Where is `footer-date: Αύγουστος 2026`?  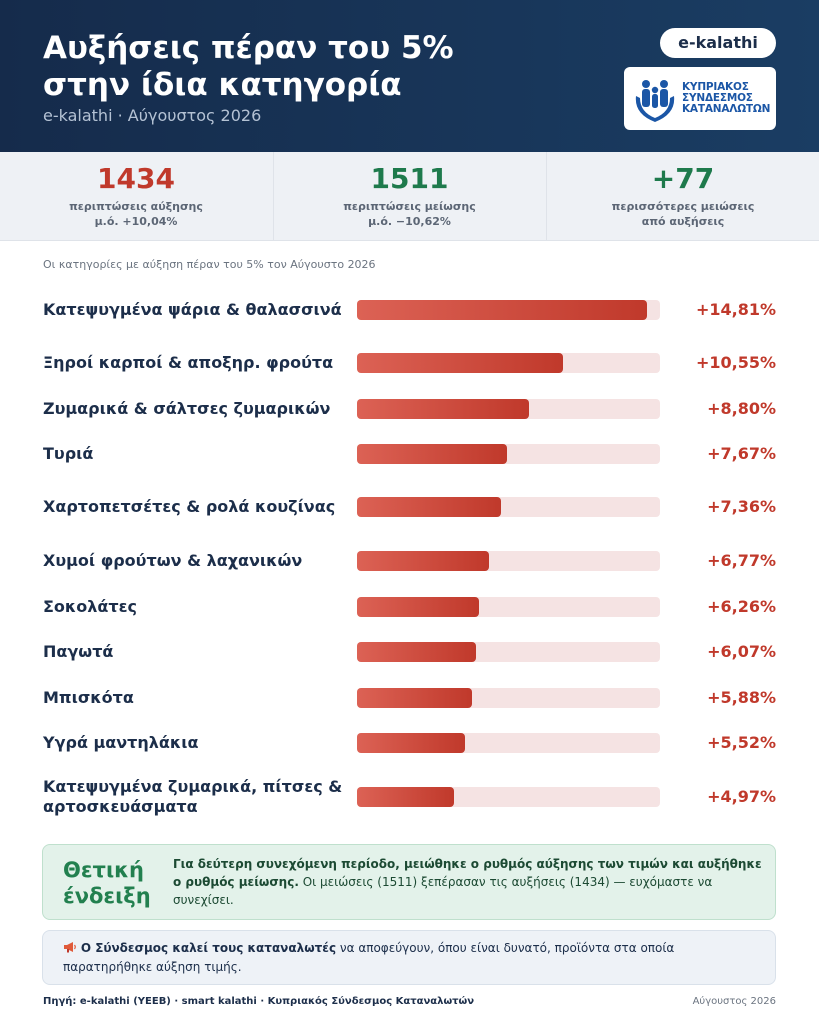
footer-date: Αύγουστος 2026 is located at coordinates (734, 1001).